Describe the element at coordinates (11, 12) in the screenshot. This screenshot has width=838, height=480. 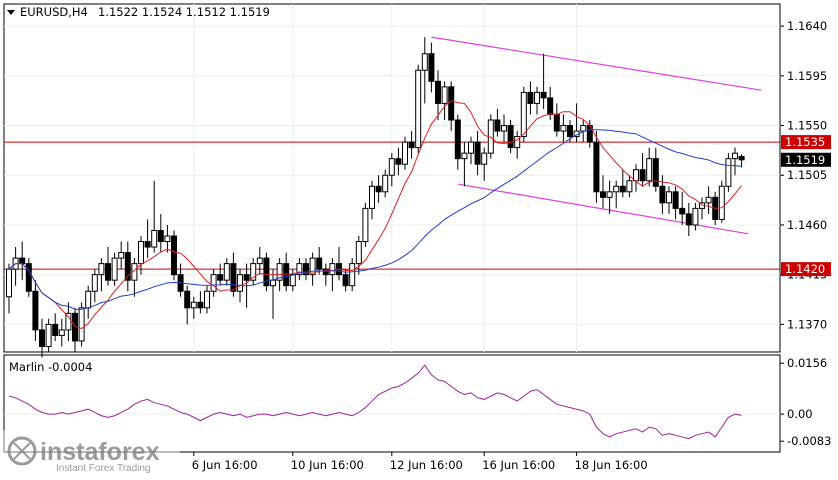
I see `symbol-dropdown-icon` at that location.